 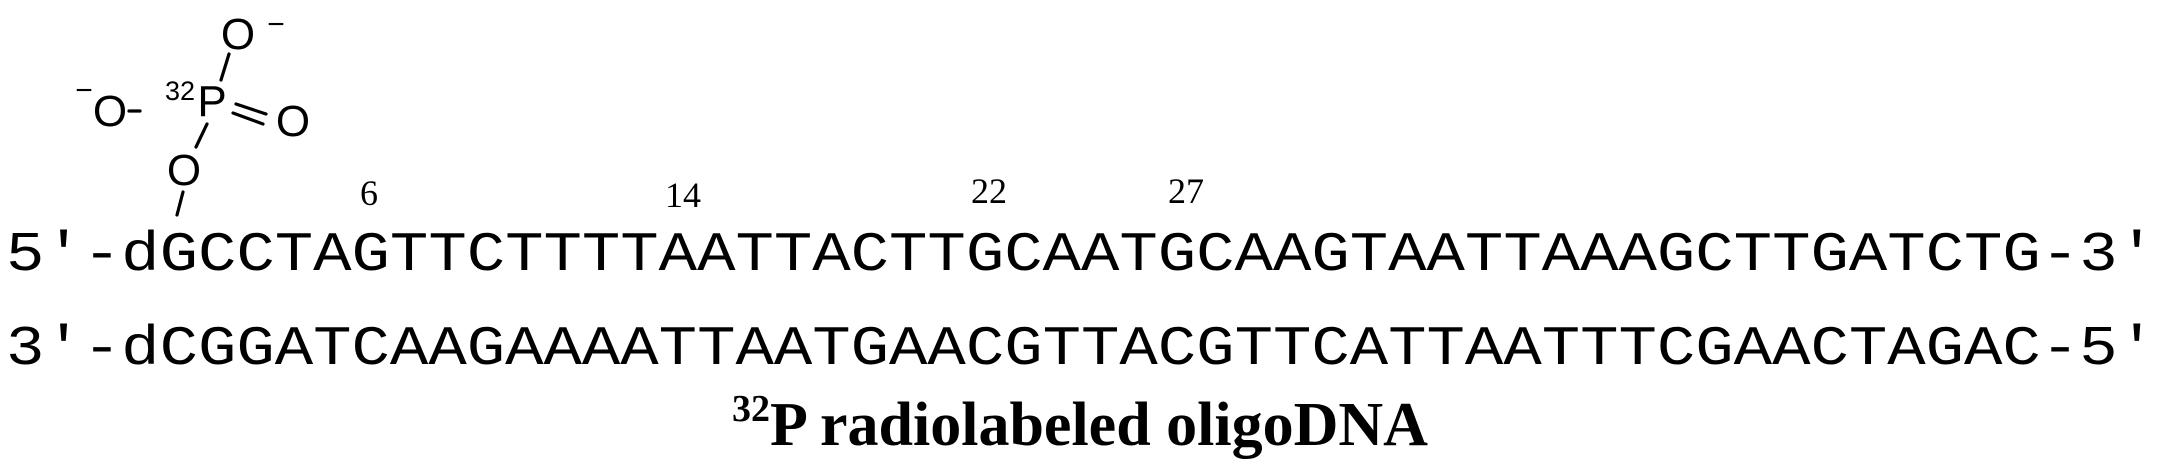 What do you see at coordinates (110, 111) in the screenshot?
I see `phosphate-oxygen-left: O` at bounding box center [110, 111].